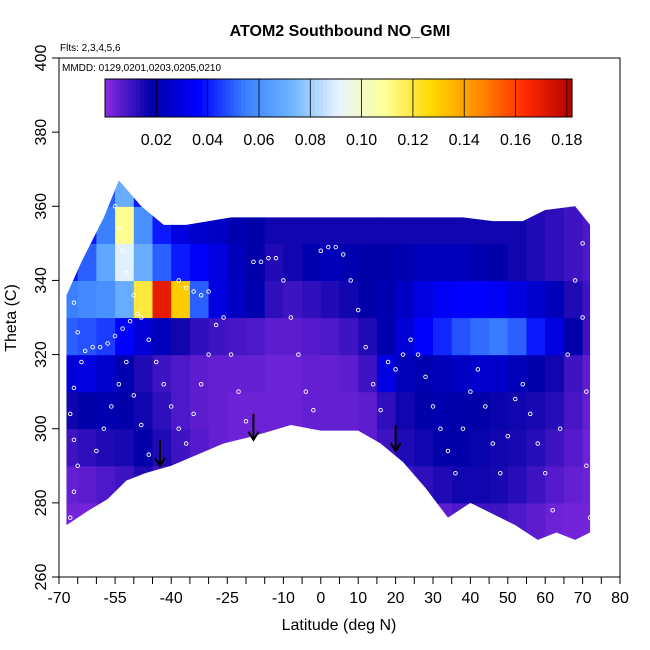 The height and width of the screenshot is (650, 650). Describe the element at coordinates (620, 598) in the screenshot. I see `x-tick-label: 80` at that location.